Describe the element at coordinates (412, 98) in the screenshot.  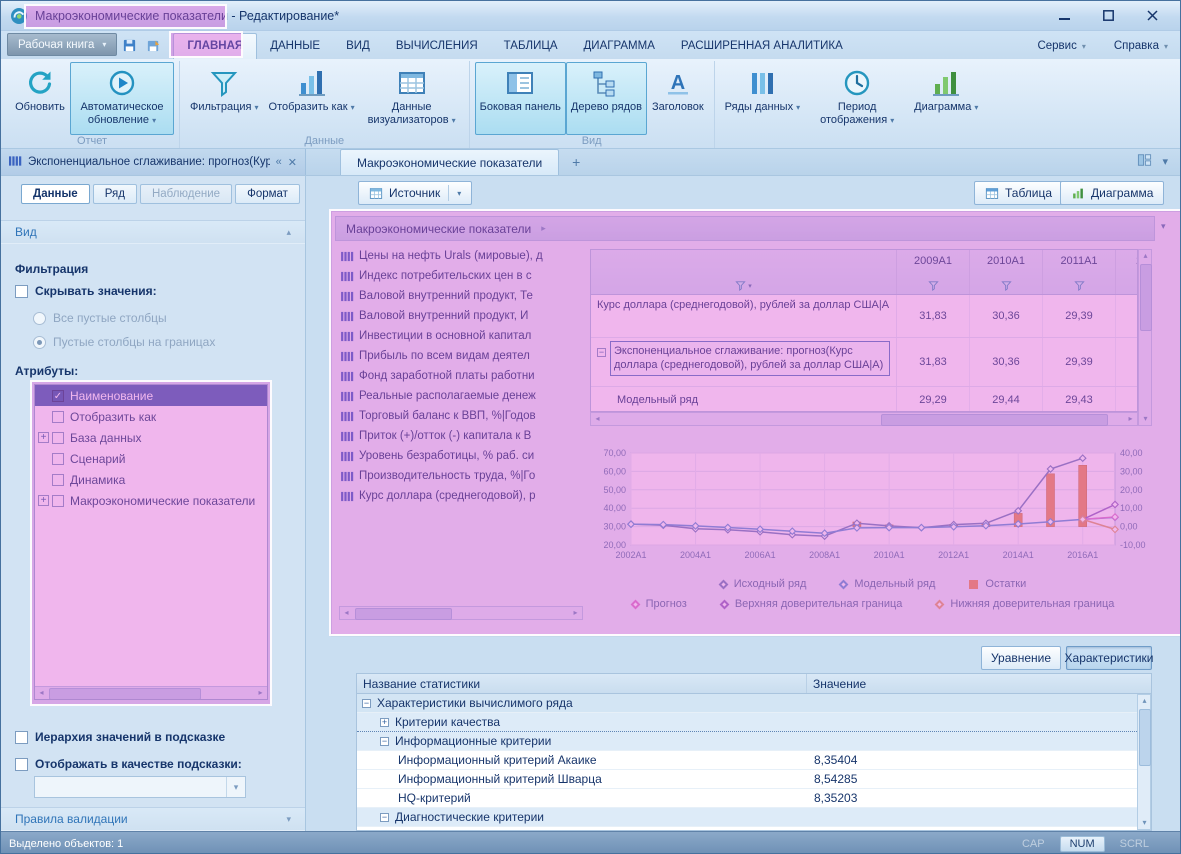
I see `ribbon-button: Данные визуализаторов ▾` at that location.